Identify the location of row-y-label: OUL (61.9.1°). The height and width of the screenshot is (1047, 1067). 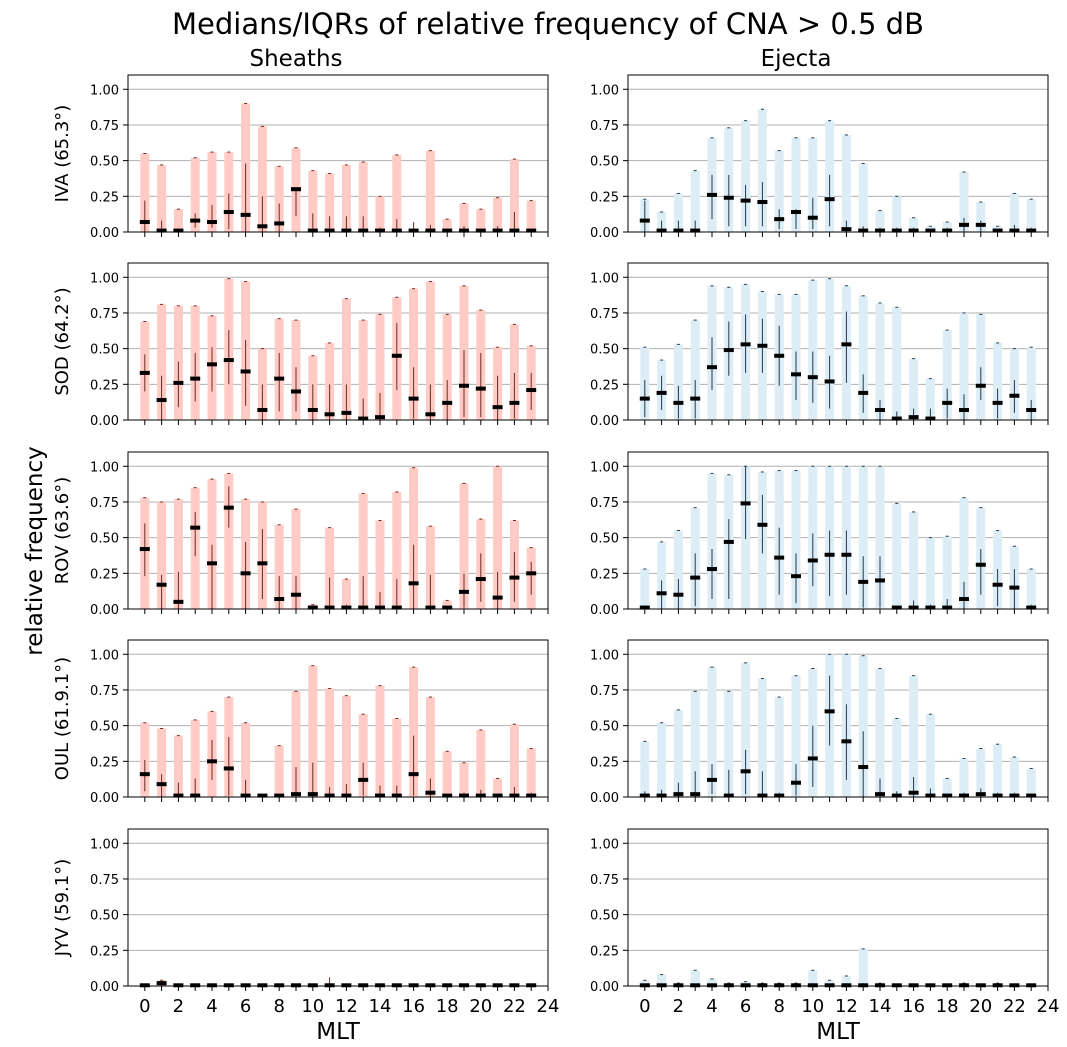
(62, 718).